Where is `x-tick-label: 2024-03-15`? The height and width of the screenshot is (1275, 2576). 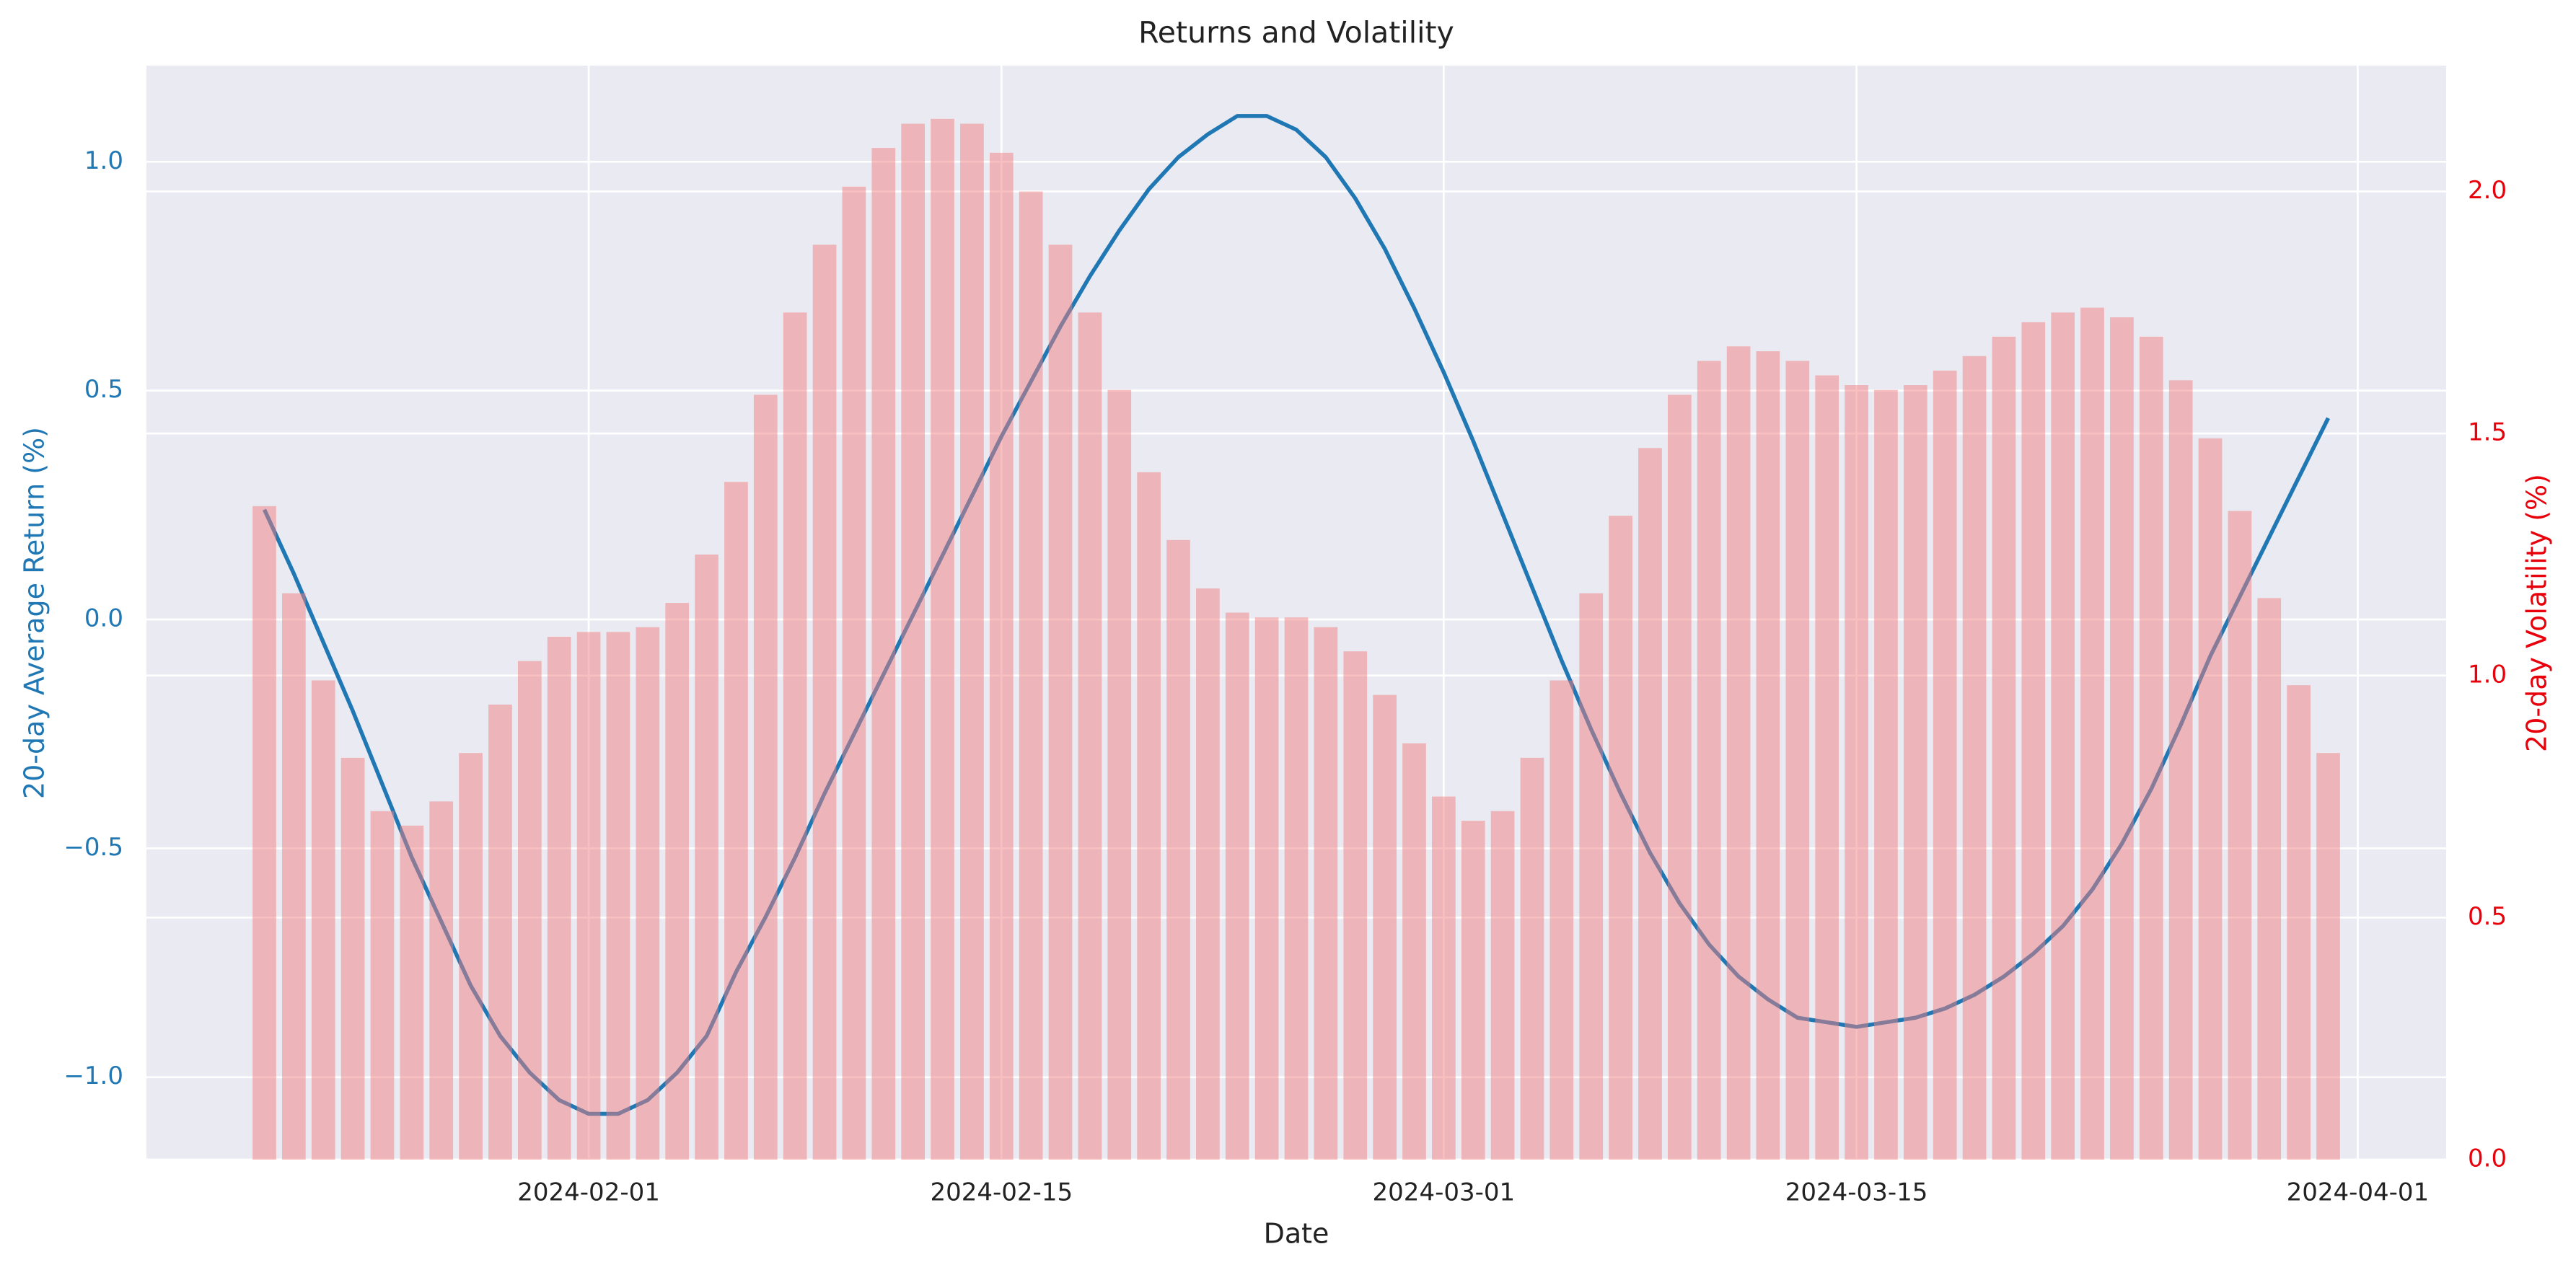
x-tick-label: 2024-03-15 is located at coordinates (1856, 1192).